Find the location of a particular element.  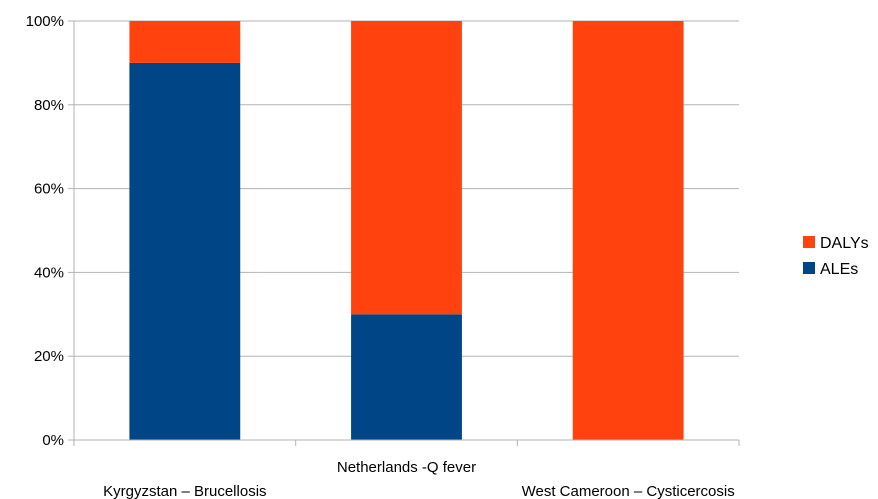

legend-label-dalys: DALYs is located at coordinates (844, 243).